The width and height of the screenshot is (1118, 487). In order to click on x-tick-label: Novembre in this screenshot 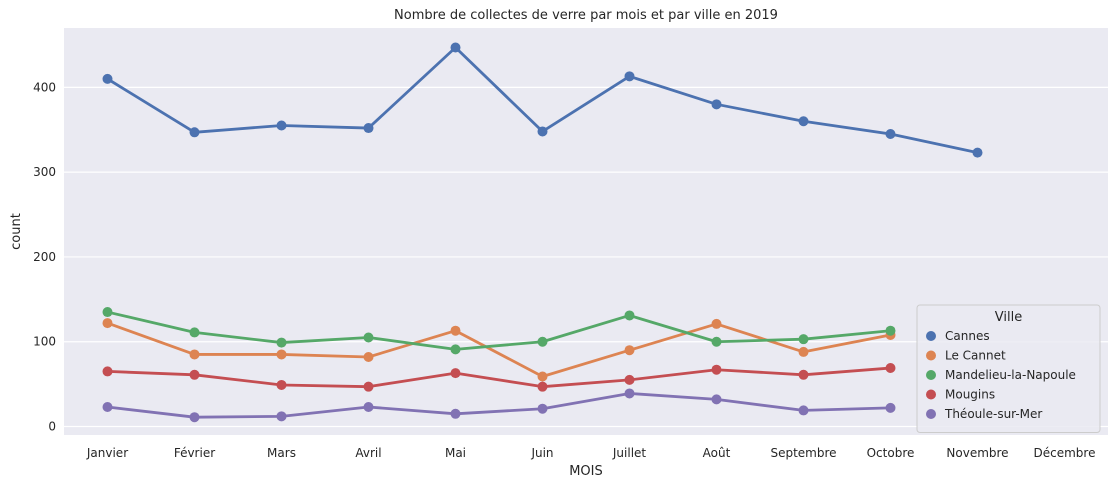, I will do `click(977, 453)`.